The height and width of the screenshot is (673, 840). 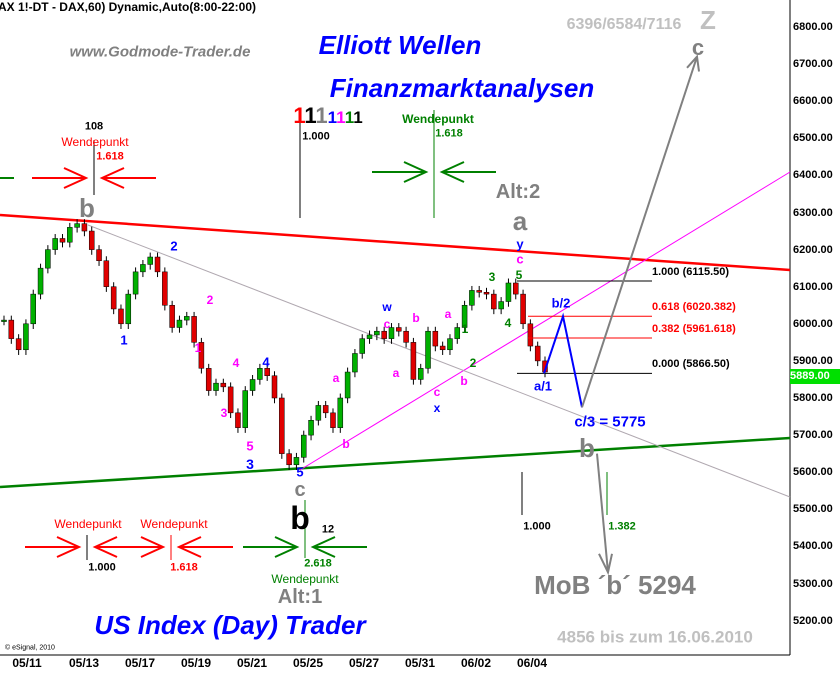 What do you see at coordinates (473, 363) in the screenshot?
I see `wave-label-g2: 2` at bounding box center [473, 363].